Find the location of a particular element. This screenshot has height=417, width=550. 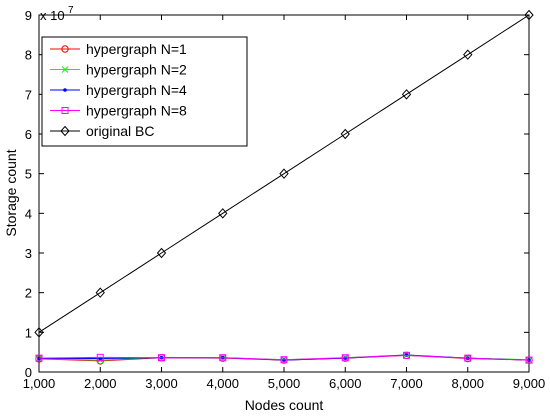

legend-box is located at coordinates (144, 91).